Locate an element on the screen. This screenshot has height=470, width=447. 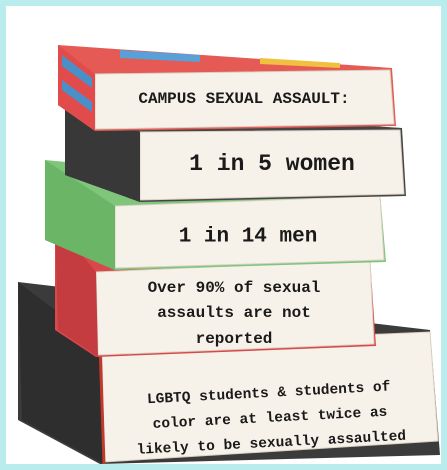
book-text: 1 in 5 women is located at coordinates (272, 164).